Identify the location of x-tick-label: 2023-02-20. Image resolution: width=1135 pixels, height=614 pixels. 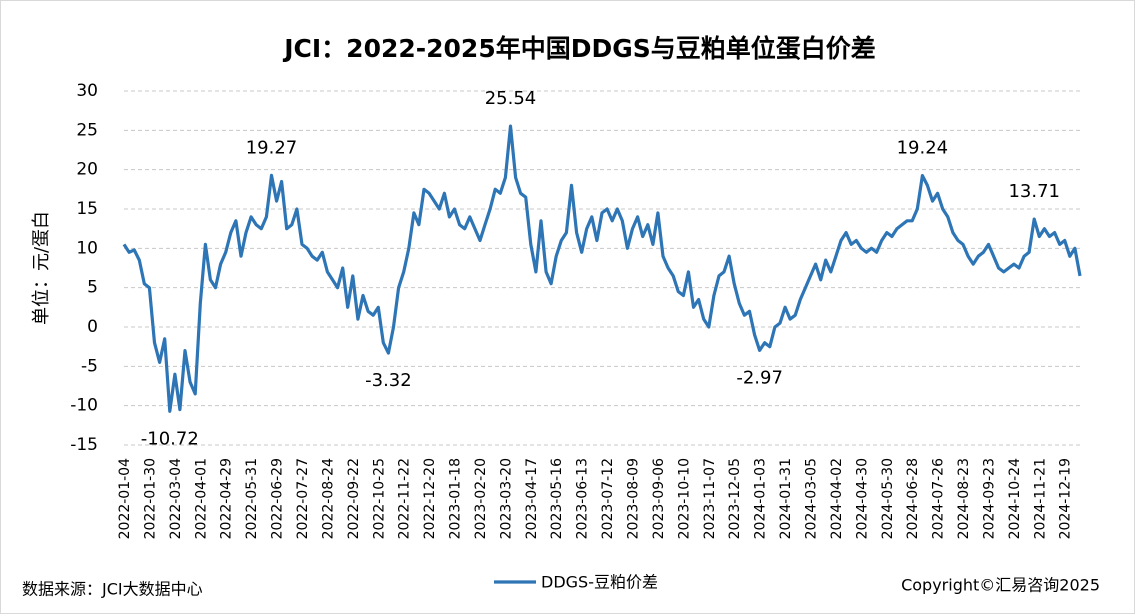
(481, 498).